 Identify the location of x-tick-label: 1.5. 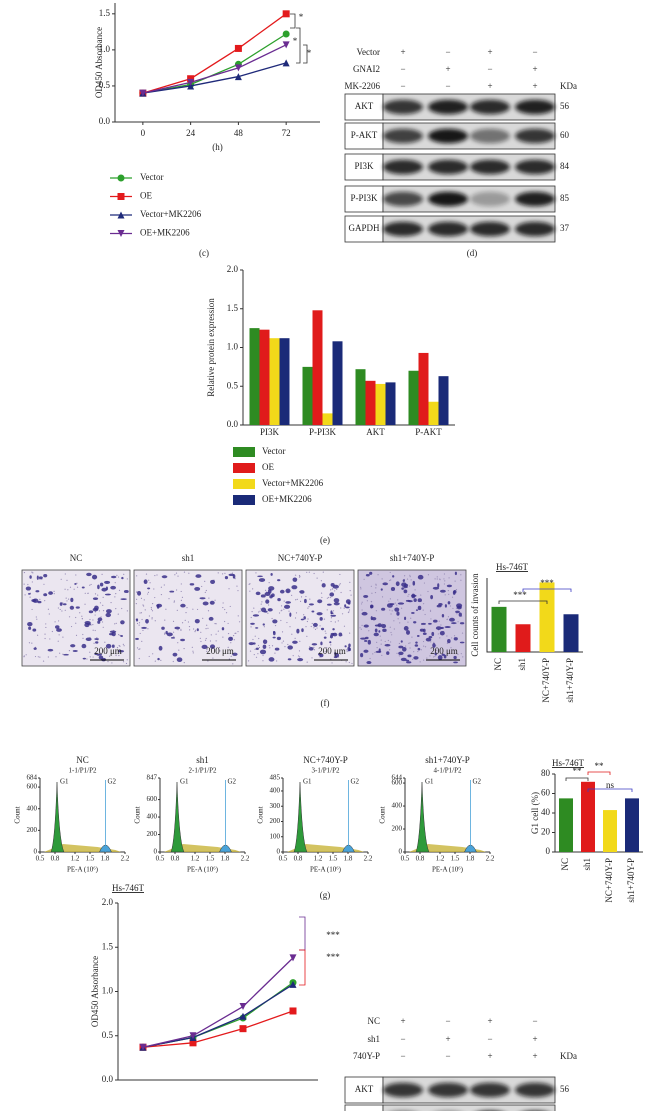
(455, 859).